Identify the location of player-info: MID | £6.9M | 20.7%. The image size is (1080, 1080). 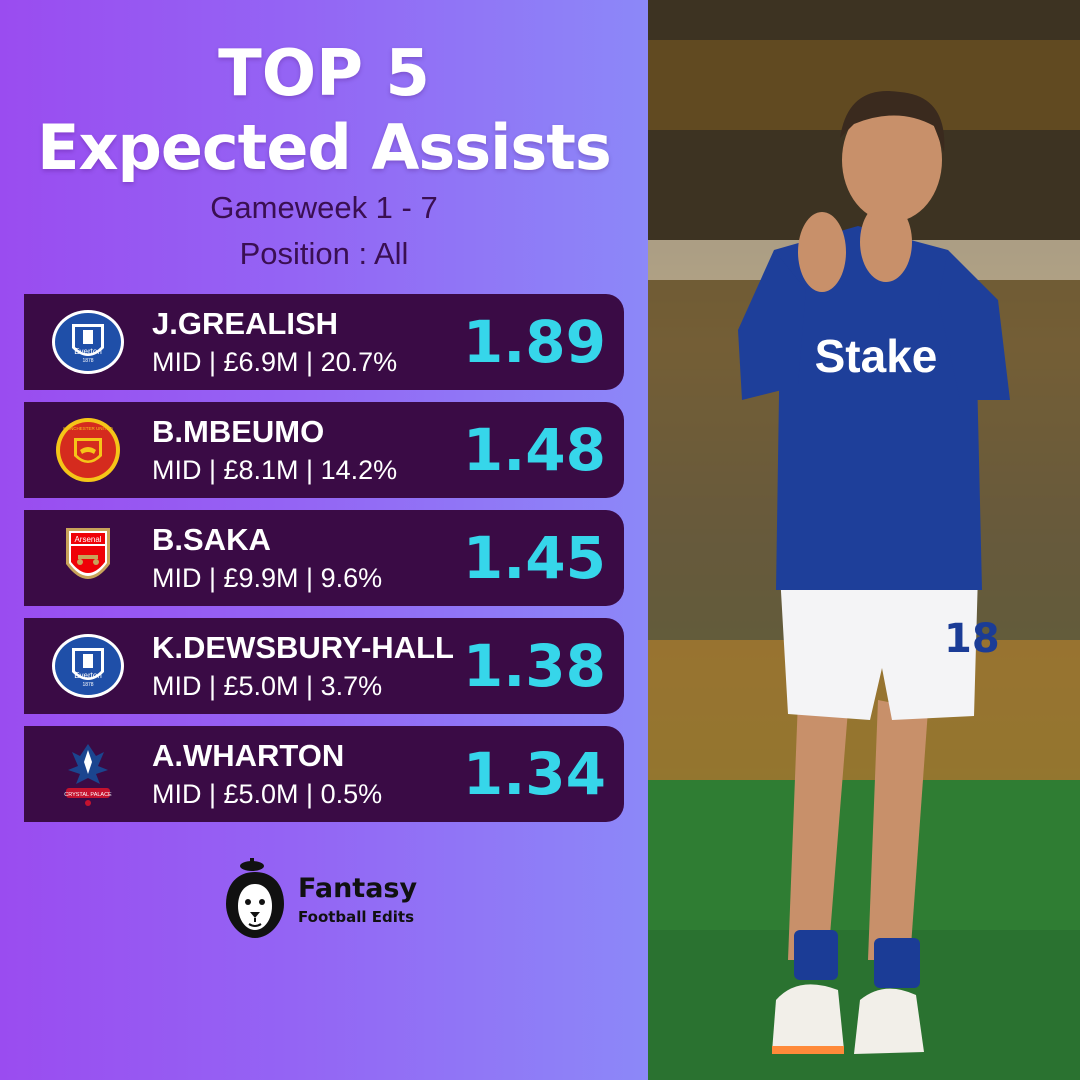
(275, 362).